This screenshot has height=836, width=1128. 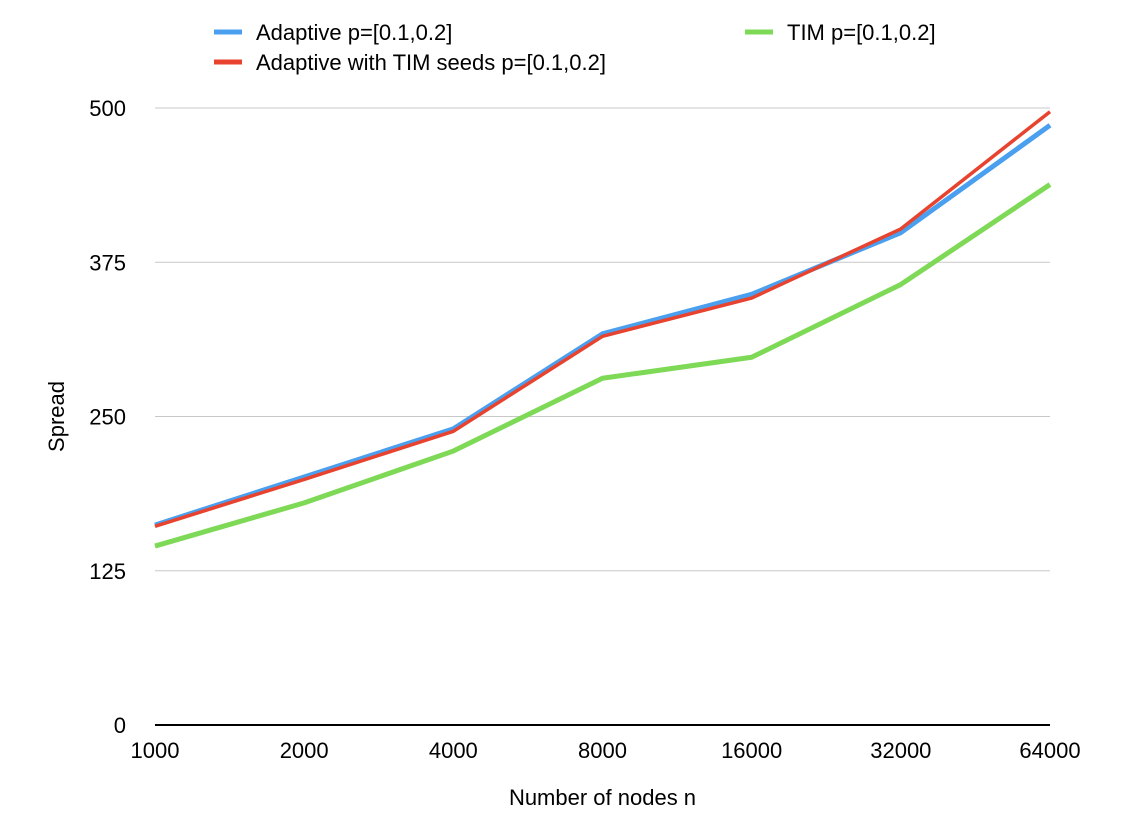 What do you see at coordinates (155, 750) in the screenshot?
I see `x-tick-label: 1000` at bounding box center [155, 750].